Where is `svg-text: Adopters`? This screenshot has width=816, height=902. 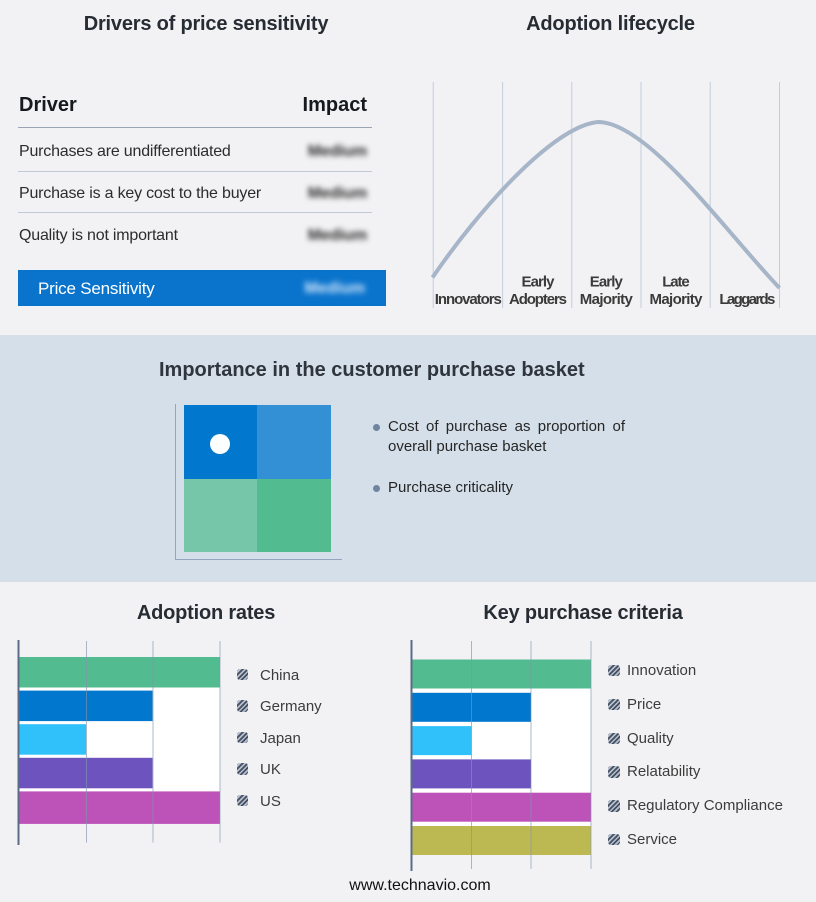 svg-text: Adopters is located at coordinates (538, 299).